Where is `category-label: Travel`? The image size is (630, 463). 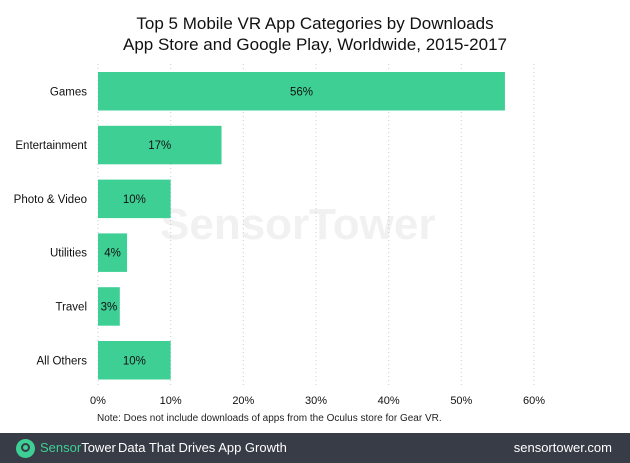 category-label: Travel is located at coordinates (71, 307).